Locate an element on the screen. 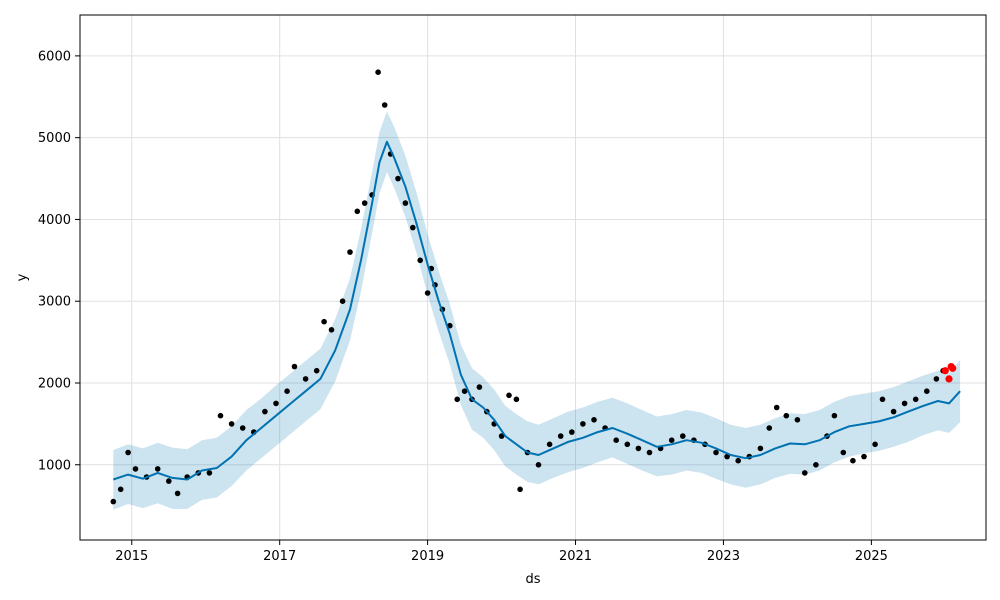 Image resolution: width=1000 pixels, height=600 pixels. x-tick-label: 2021 is located at coordinates (575, 556).